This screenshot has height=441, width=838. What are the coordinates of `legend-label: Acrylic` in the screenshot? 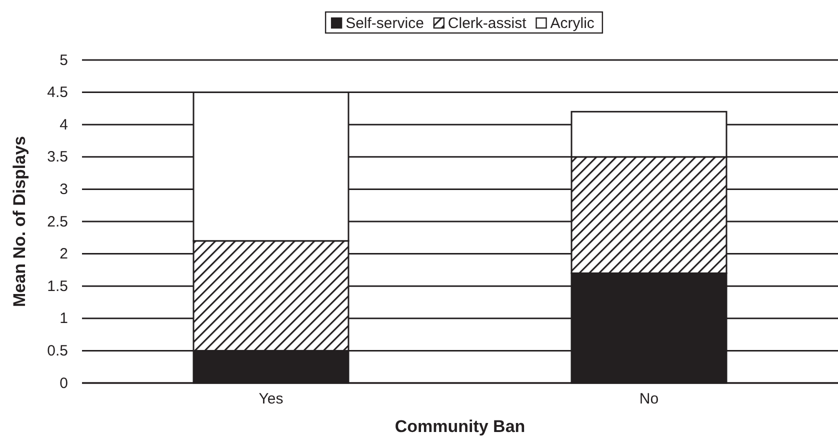 It's located at (572, 23).